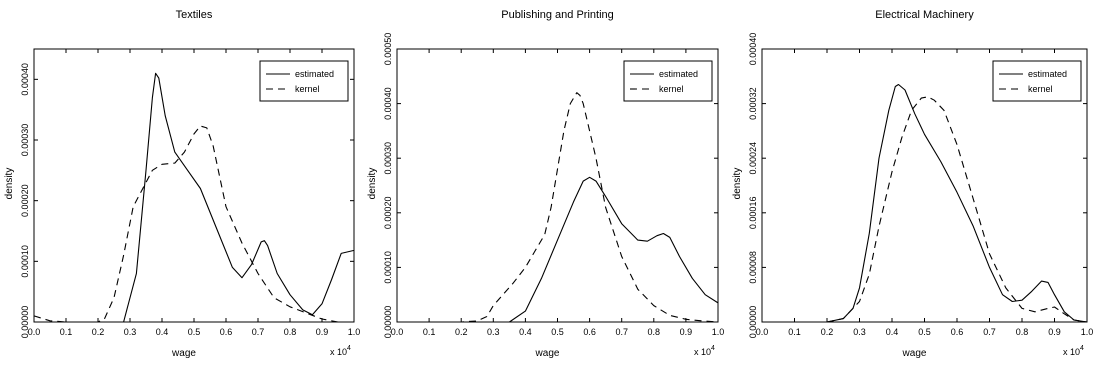 Image resolution: width=1093 pixels, height=366 pixels. I want to click on chart-title: Publishing and Printing, so click(557, 15).